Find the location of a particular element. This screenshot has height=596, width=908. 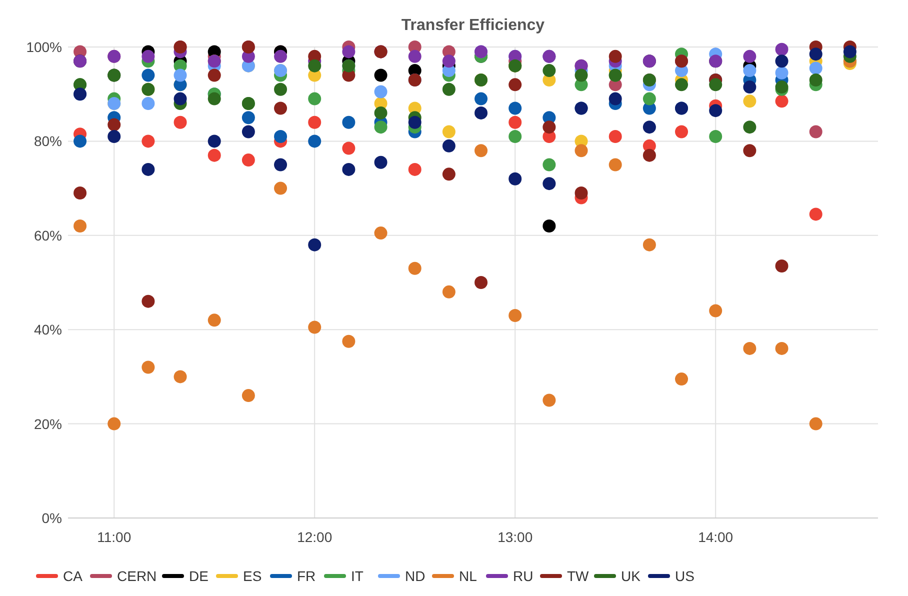

legend-label: ES is located at coordinates (252, 576).